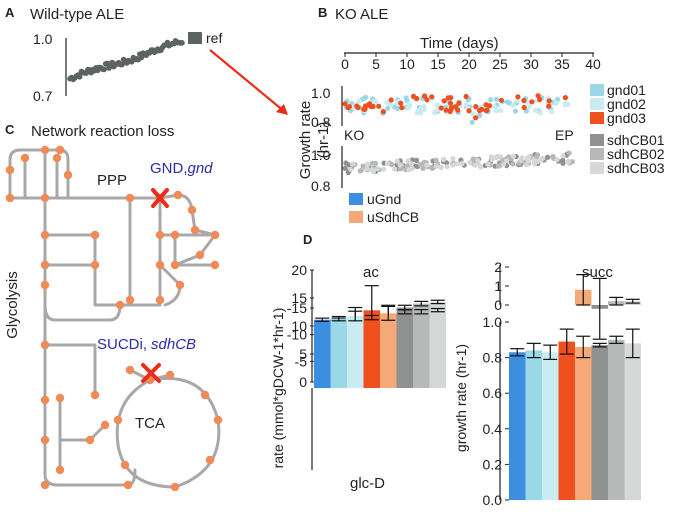 The width and height of the screenshot is (680, 522). I want to click on ppp-label: PPP, so click(112, 180).